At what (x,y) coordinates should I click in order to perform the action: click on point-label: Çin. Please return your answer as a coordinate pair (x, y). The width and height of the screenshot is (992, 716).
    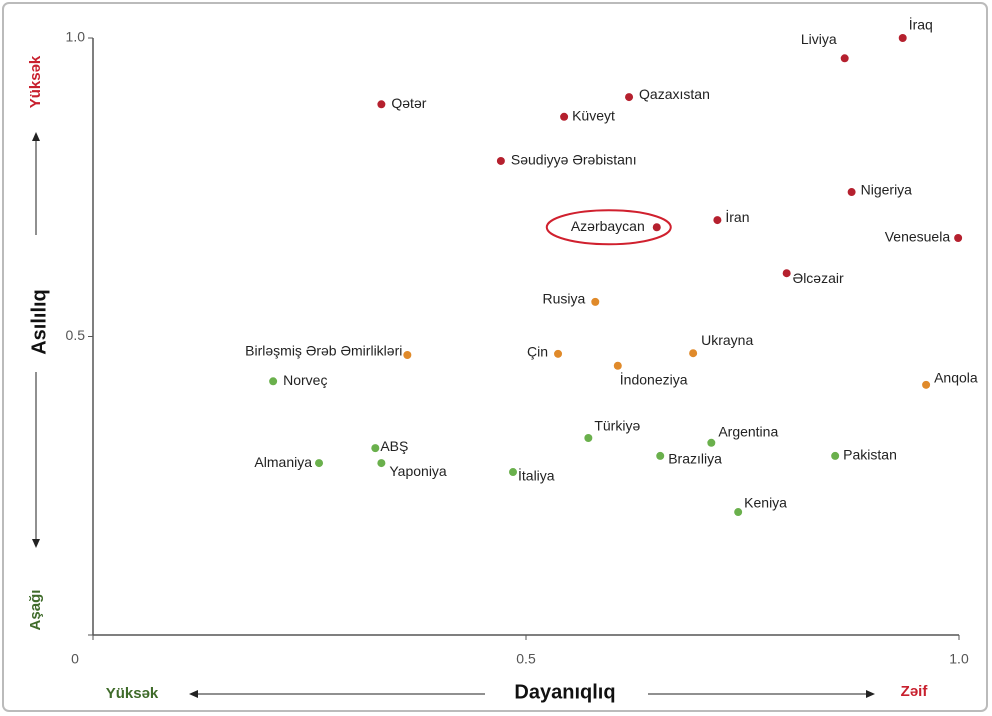
    Looking at the image, I should click on (537, 352).